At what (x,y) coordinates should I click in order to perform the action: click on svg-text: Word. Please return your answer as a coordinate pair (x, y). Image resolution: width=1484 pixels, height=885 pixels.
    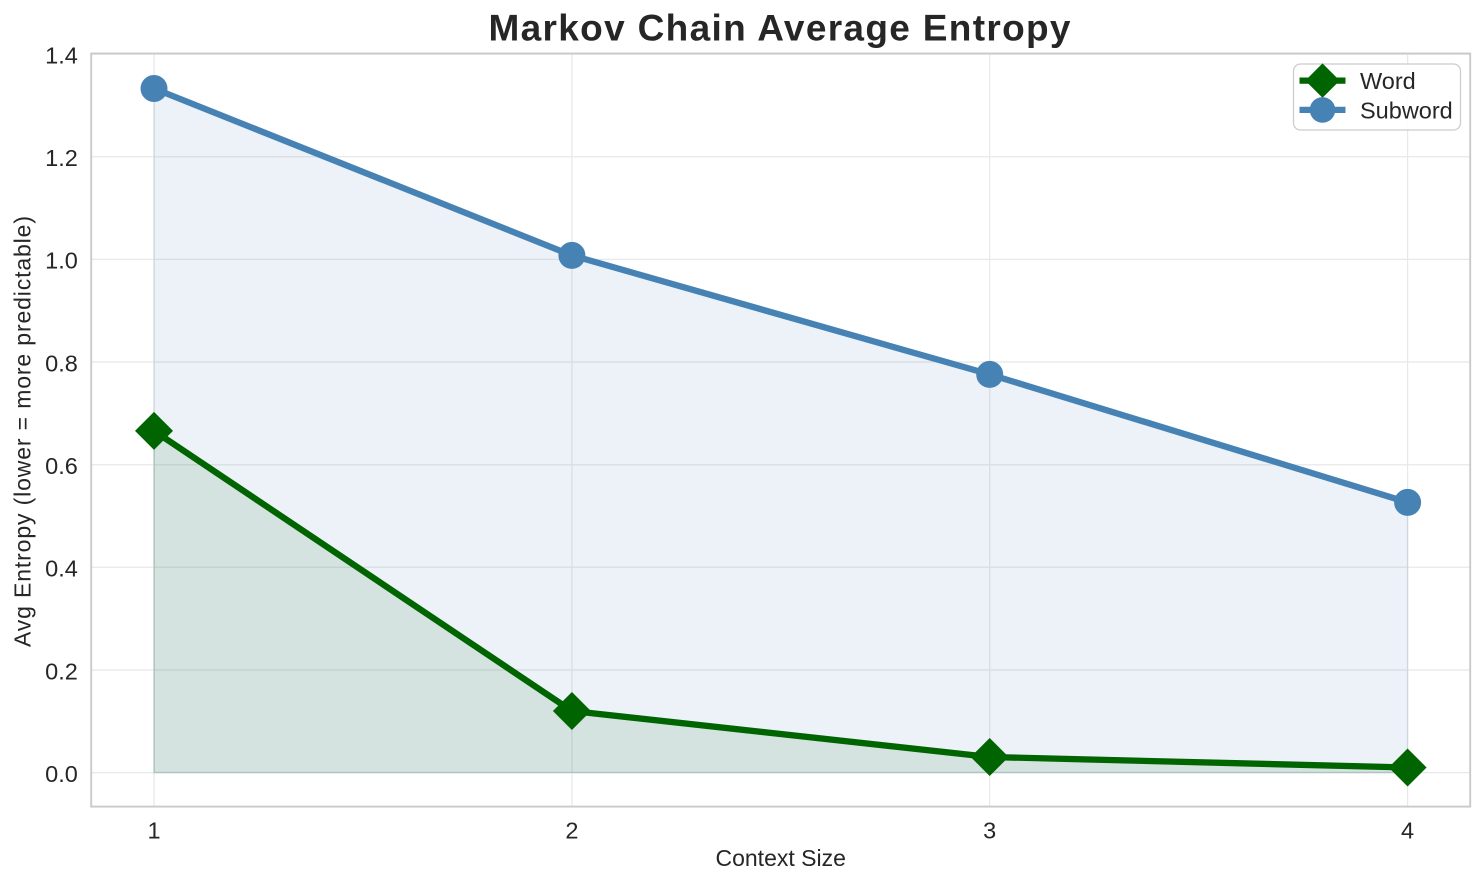
    Looking at the image, I should click on (1388, 81).